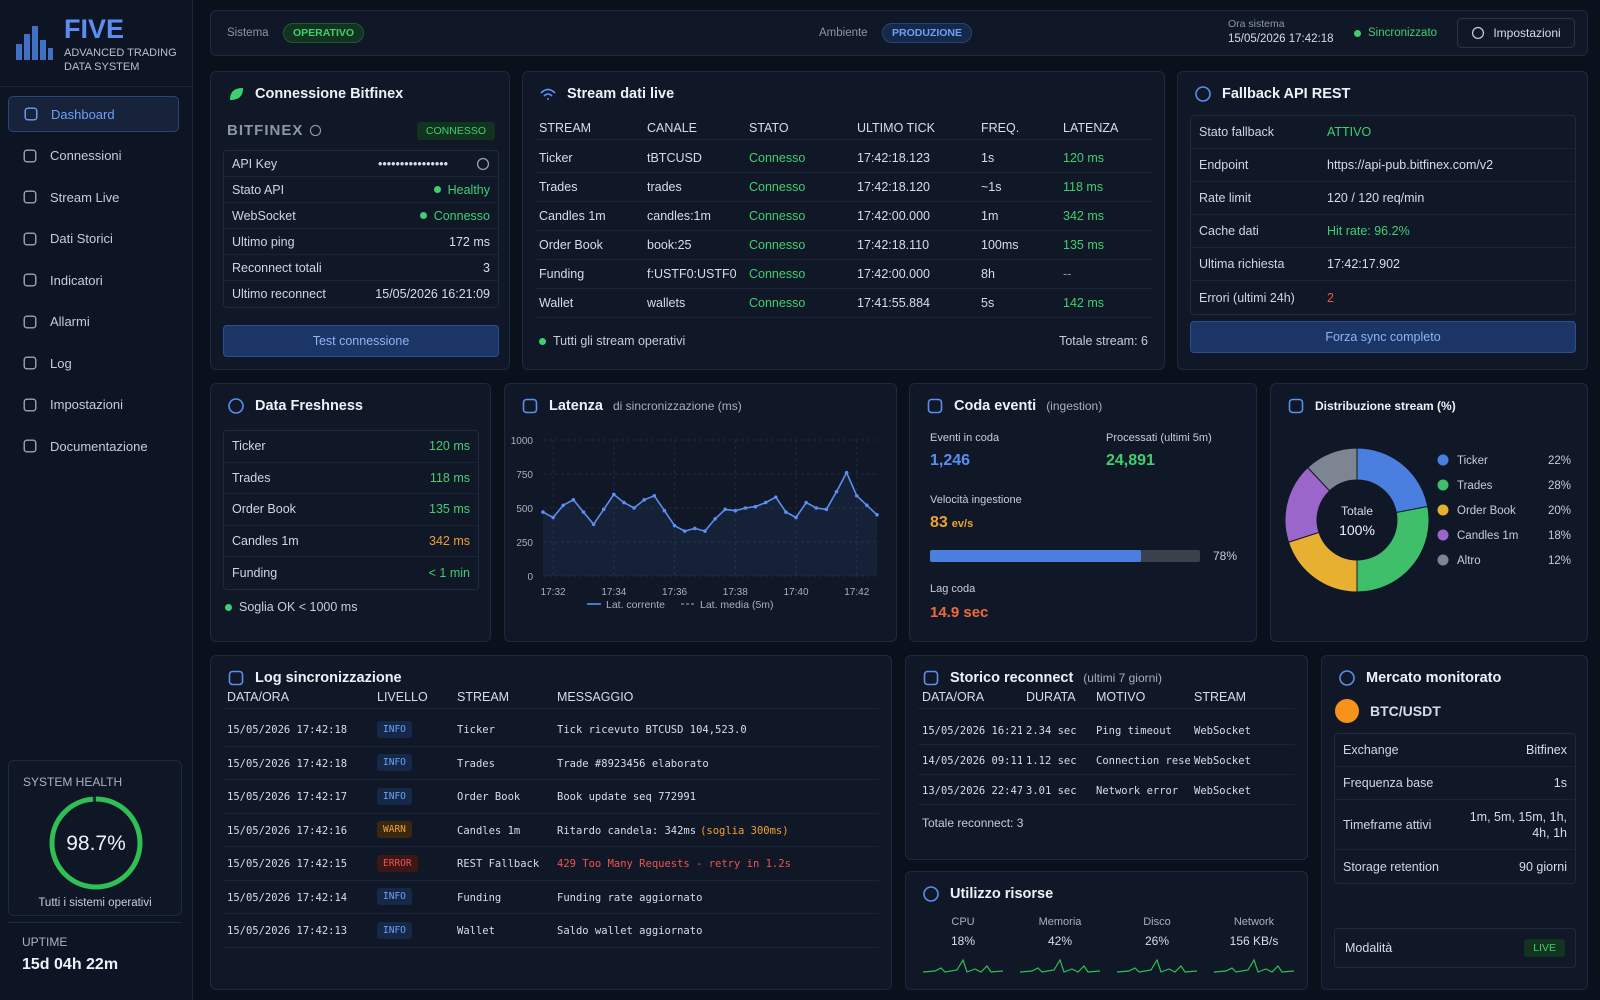  I want to click on table-cell: 15/05/2026 17:42:17, so click(298, 796).